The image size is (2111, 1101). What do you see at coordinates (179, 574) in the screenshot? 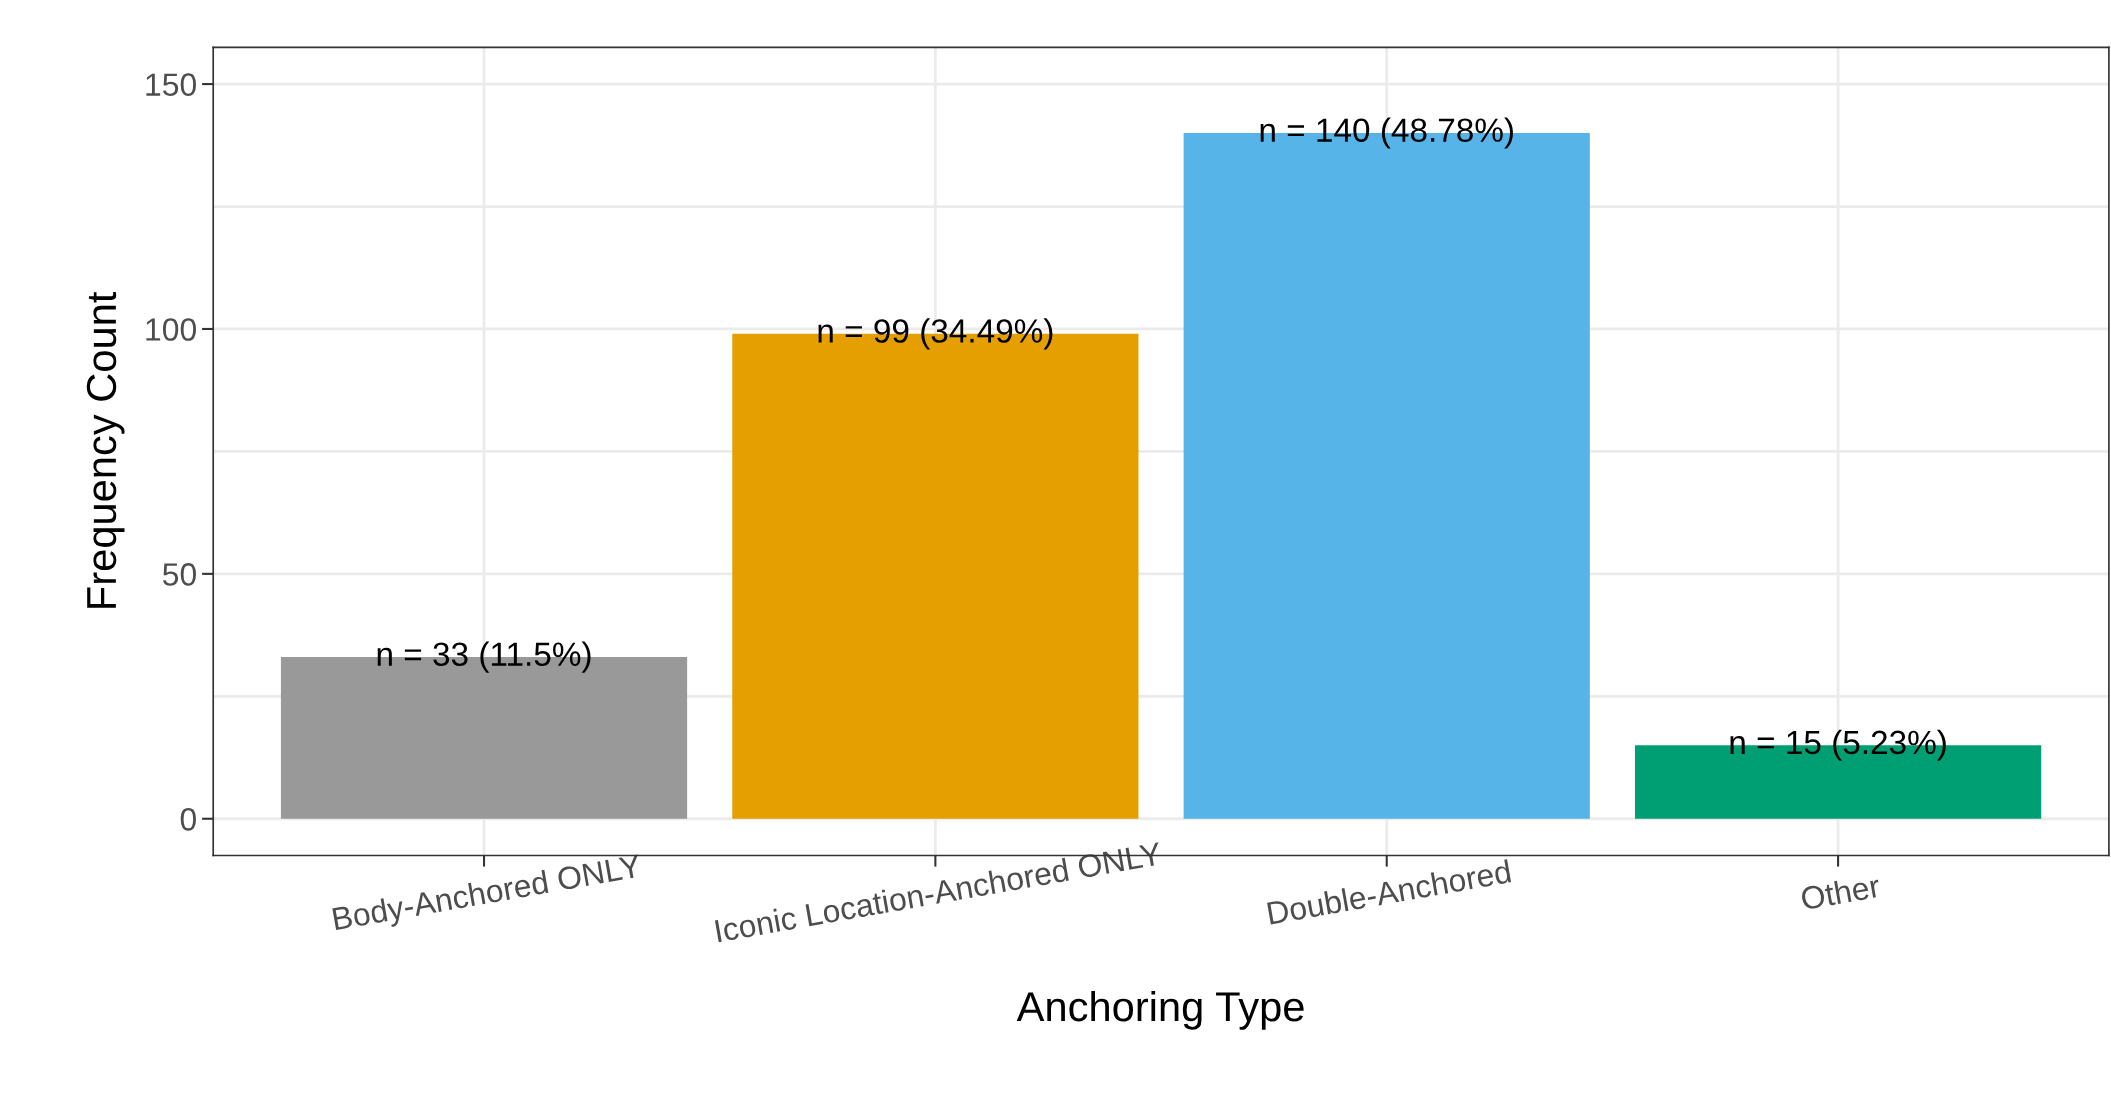
I see `y-tick-label: 50` at bounding box center [179, 574].